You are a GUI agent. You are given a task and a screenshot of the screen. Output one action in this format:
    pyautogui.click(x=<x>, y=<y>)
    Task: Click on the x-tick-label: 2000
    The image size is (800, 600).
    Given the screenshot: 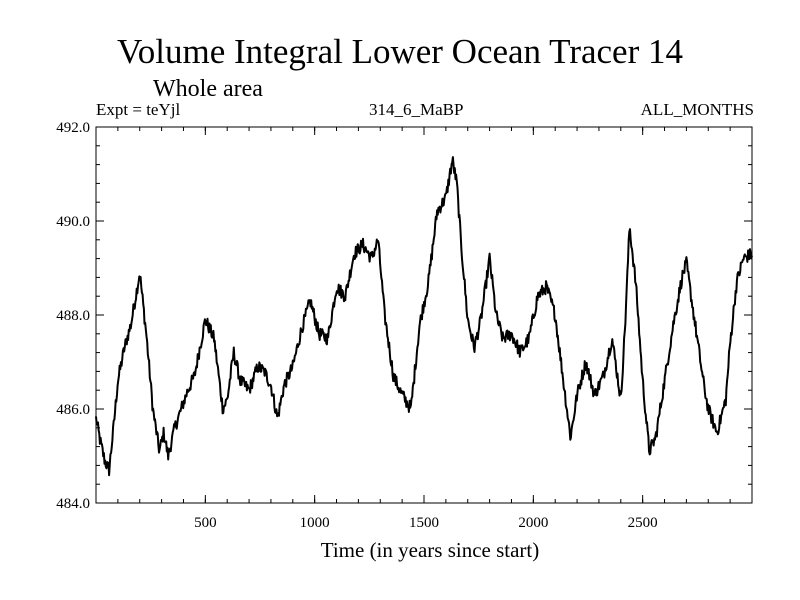 What is the action you would take?
    pyautogui.click(x=533, y=523)
    